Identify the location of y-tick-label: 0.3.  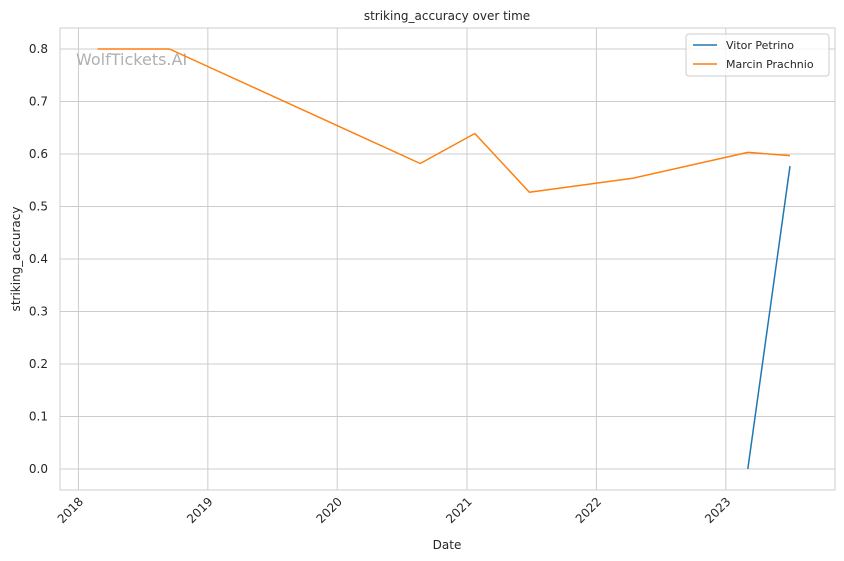
(38, 312).